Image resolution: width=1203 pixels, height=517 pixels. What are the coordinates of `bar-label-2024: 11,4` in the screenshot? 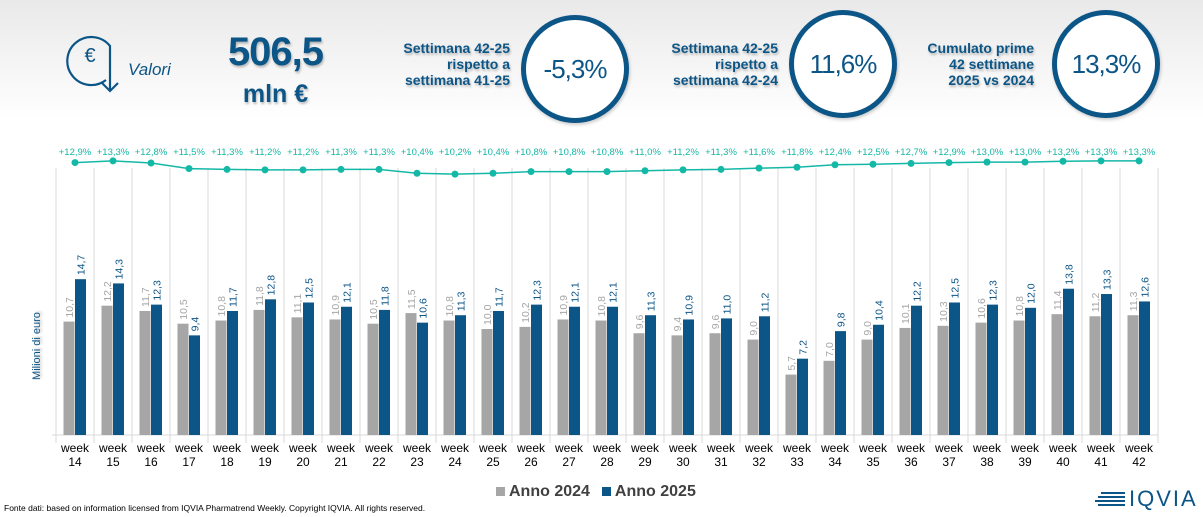 It's located at (1058, 300).